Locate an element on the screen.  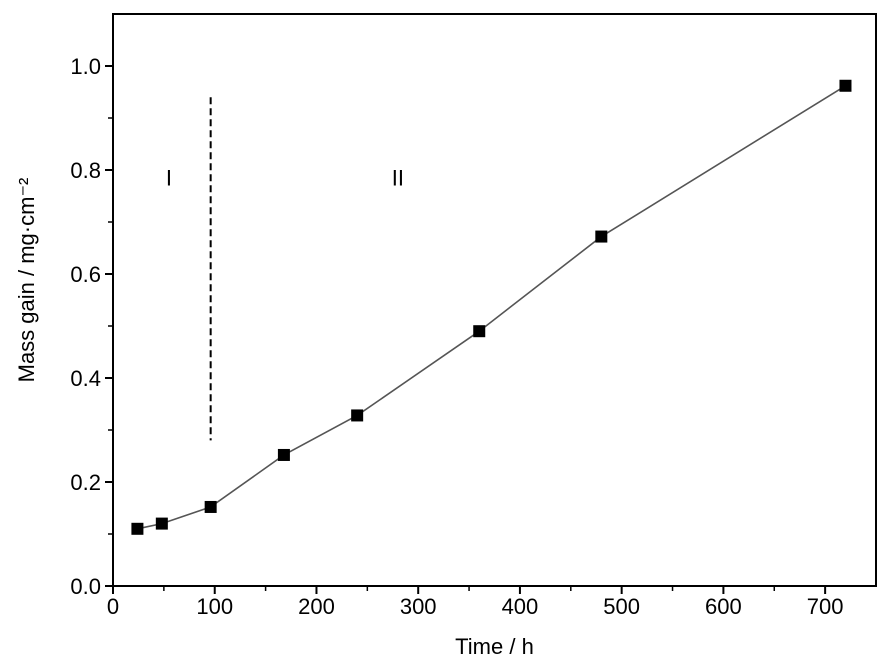
y-tick-label: 0.0 is located at coordinates (85, 586).